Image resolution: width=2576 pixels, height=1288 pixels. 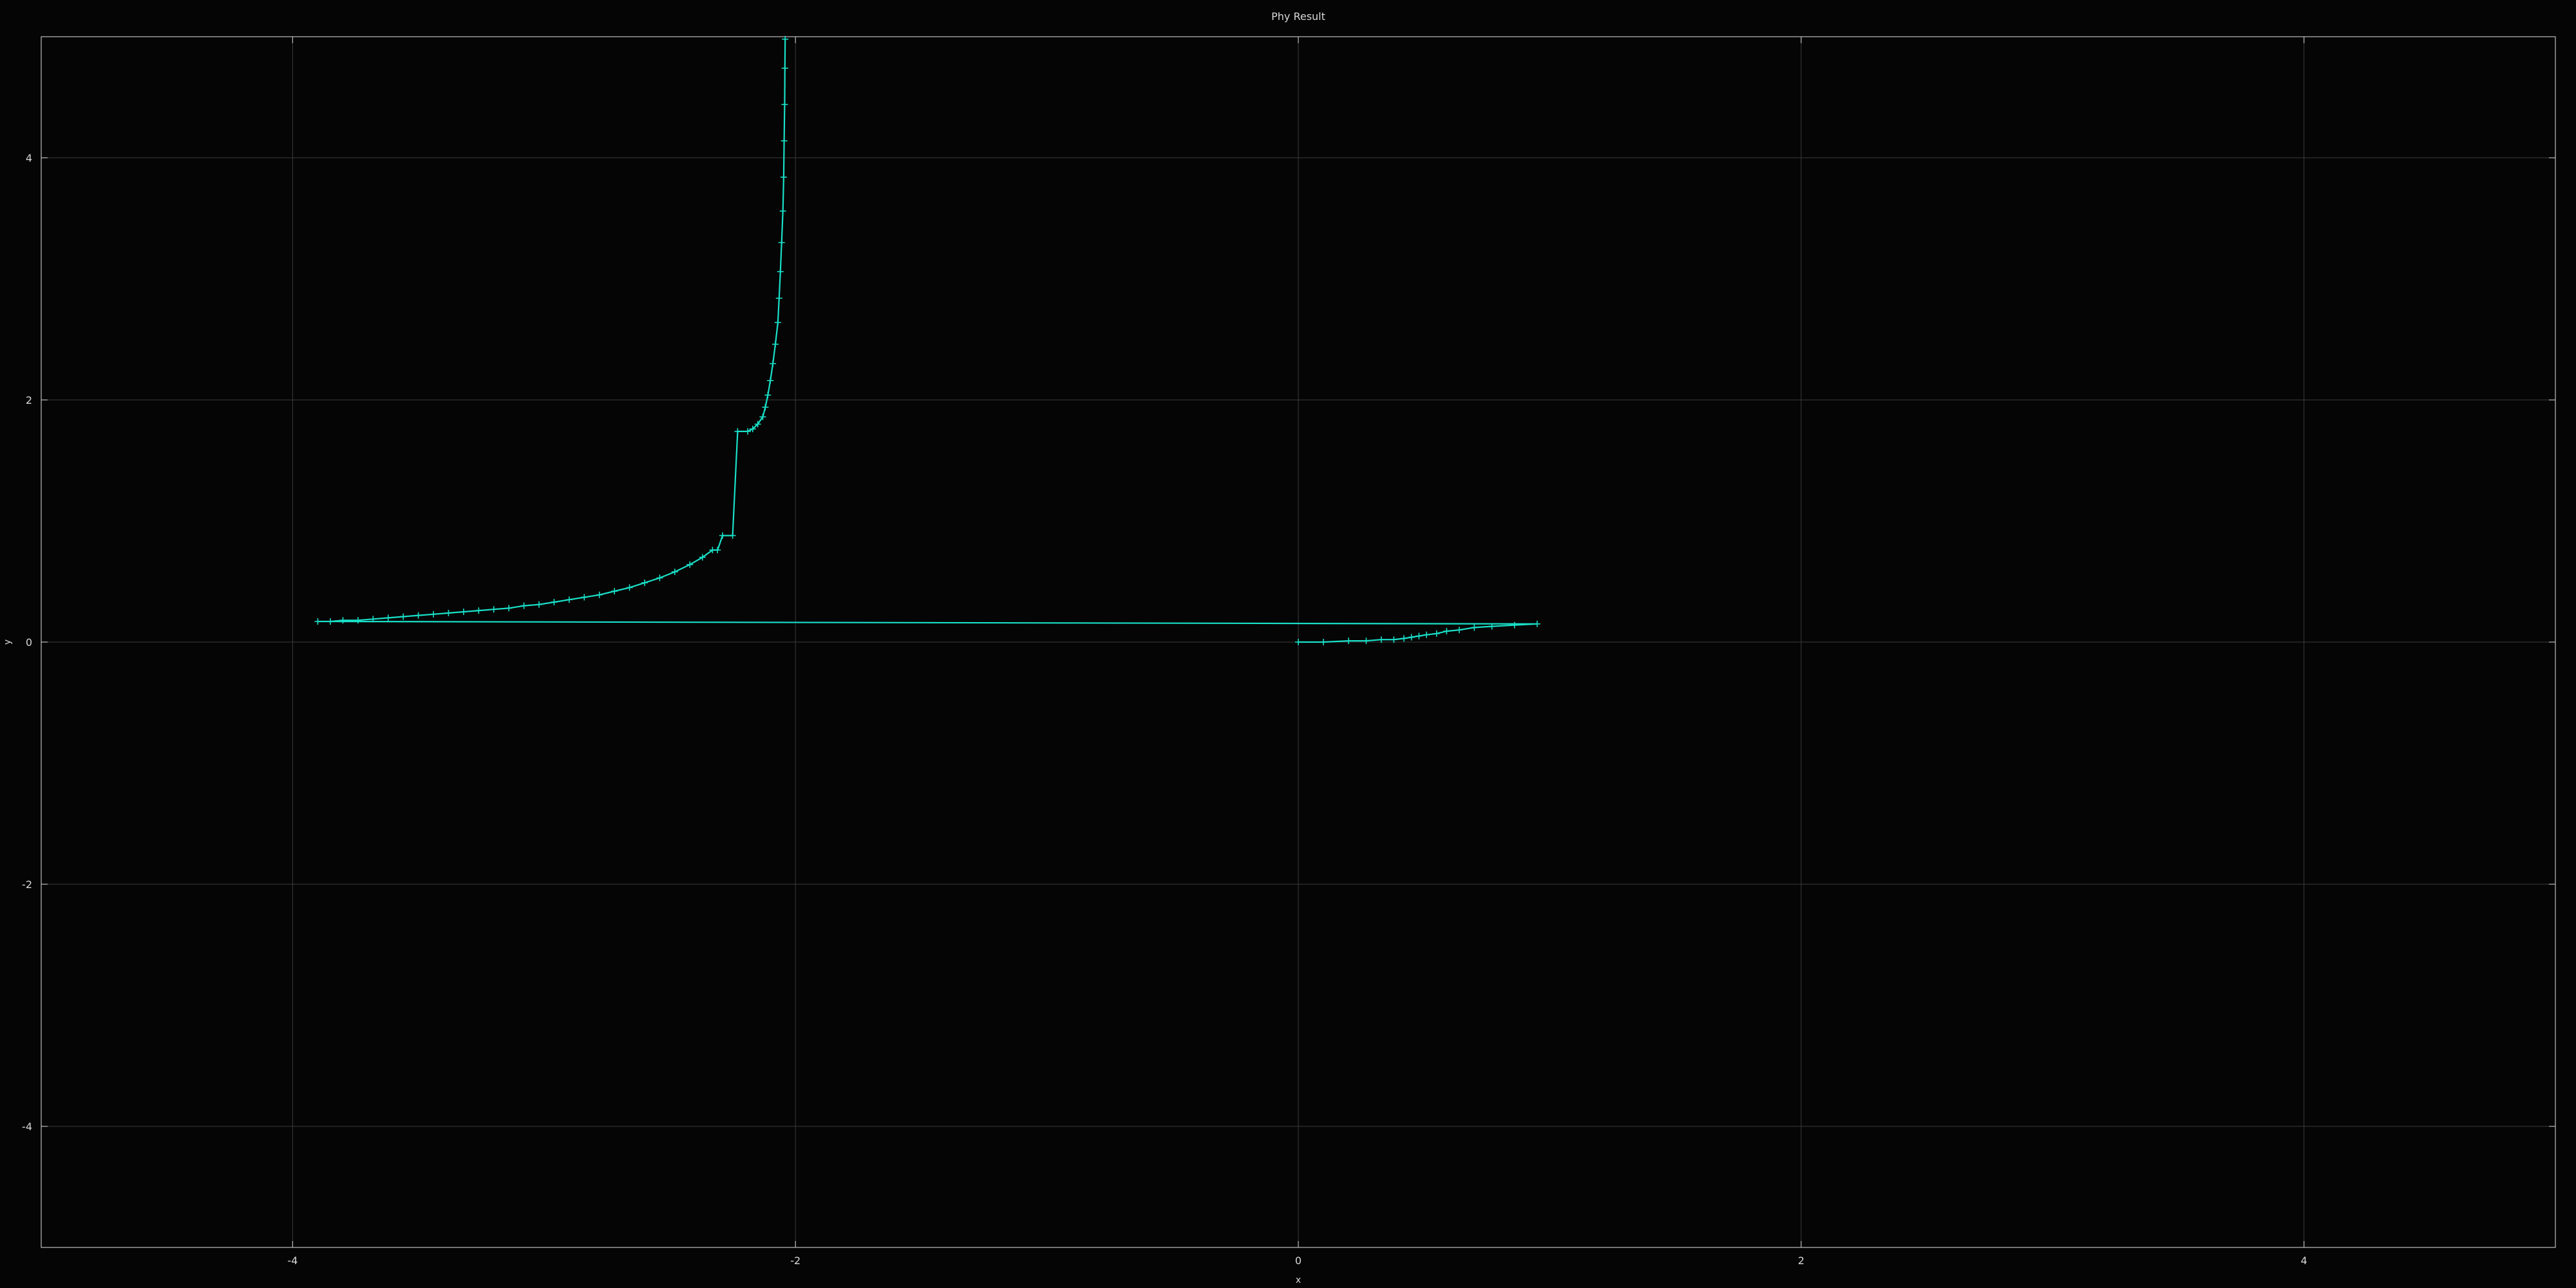 I want to click on x-tick-label: 2, so click(x=1801, y=1261).